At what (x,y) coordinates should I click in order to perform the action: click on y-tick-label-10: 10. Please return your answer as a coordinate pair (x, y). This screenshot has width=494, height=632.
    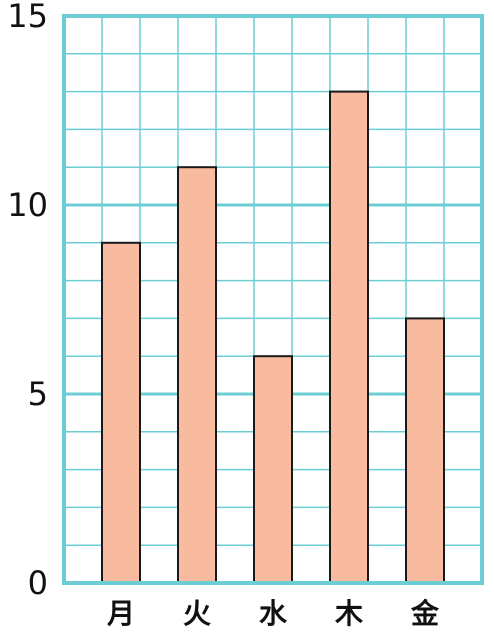
    Looking at the image, I should click on (27, 205).